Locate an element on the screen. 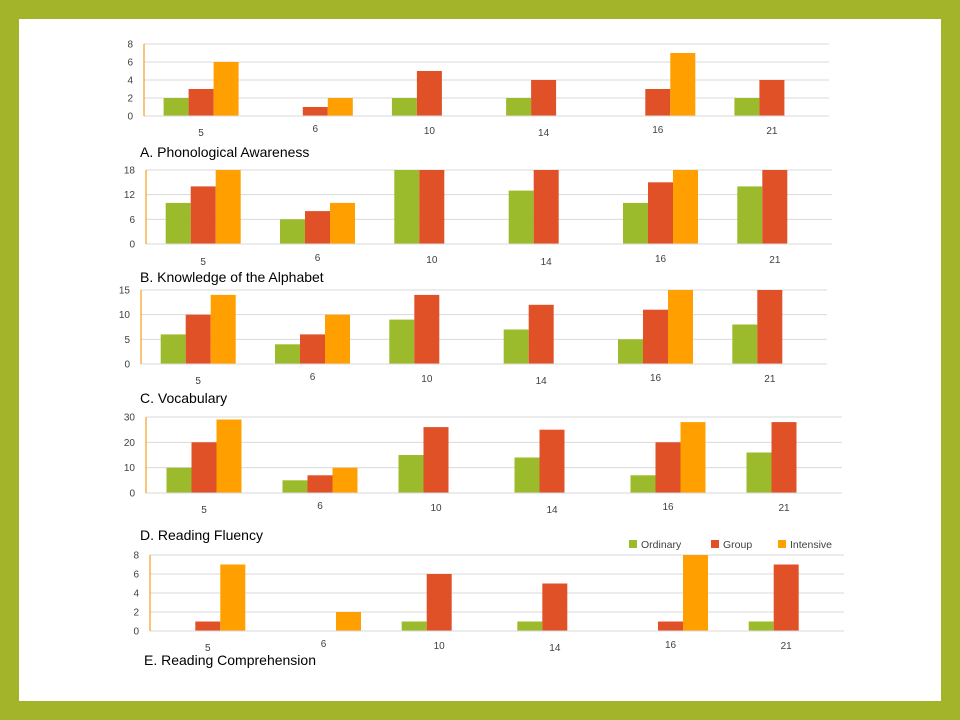  chart-title: B. Knowledge of the Alphabet is located at coordinates (232, 277).